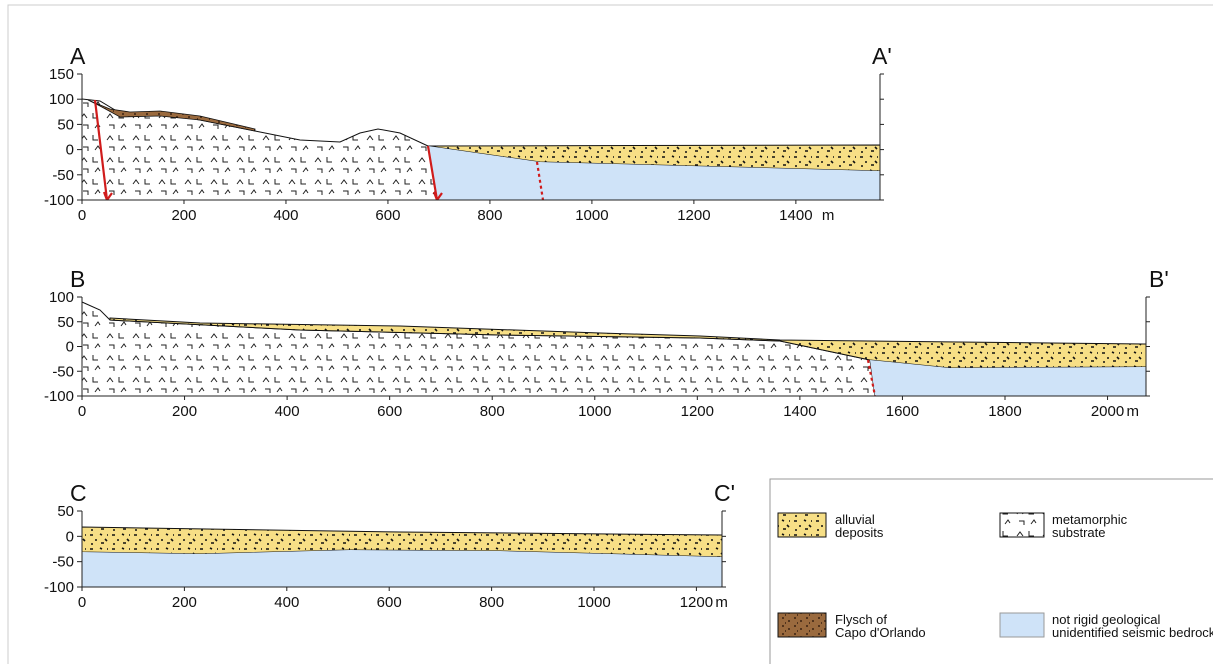 The image size is (1213, 669). I want to click on x-tick-label: 2000, so click(1107, 411).